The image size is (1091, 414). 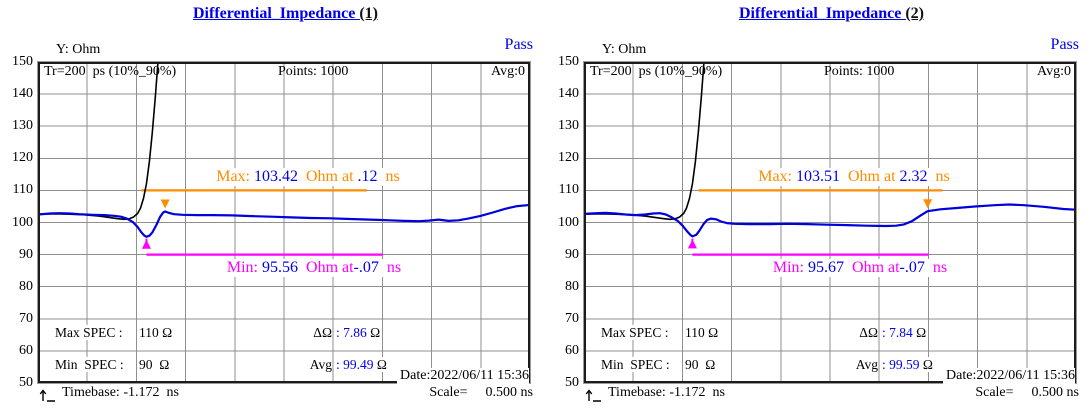 I want to click on panel-title: Differential_Impedance (2), so click(x=831, y=14).